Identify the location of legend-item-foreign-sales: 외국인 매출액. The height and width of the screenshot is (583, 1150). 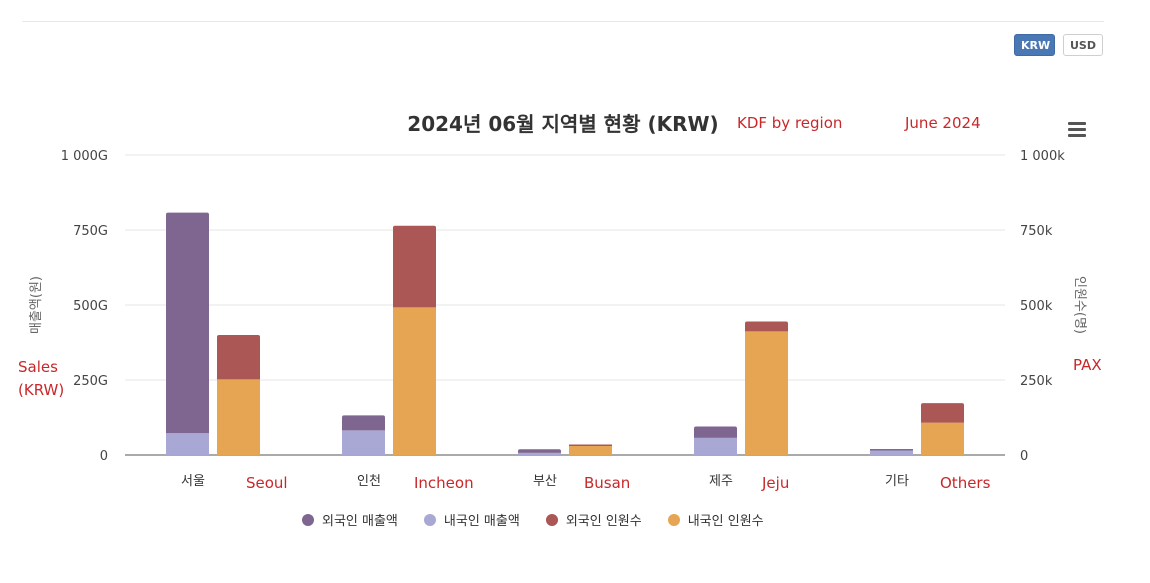
(350, 519).